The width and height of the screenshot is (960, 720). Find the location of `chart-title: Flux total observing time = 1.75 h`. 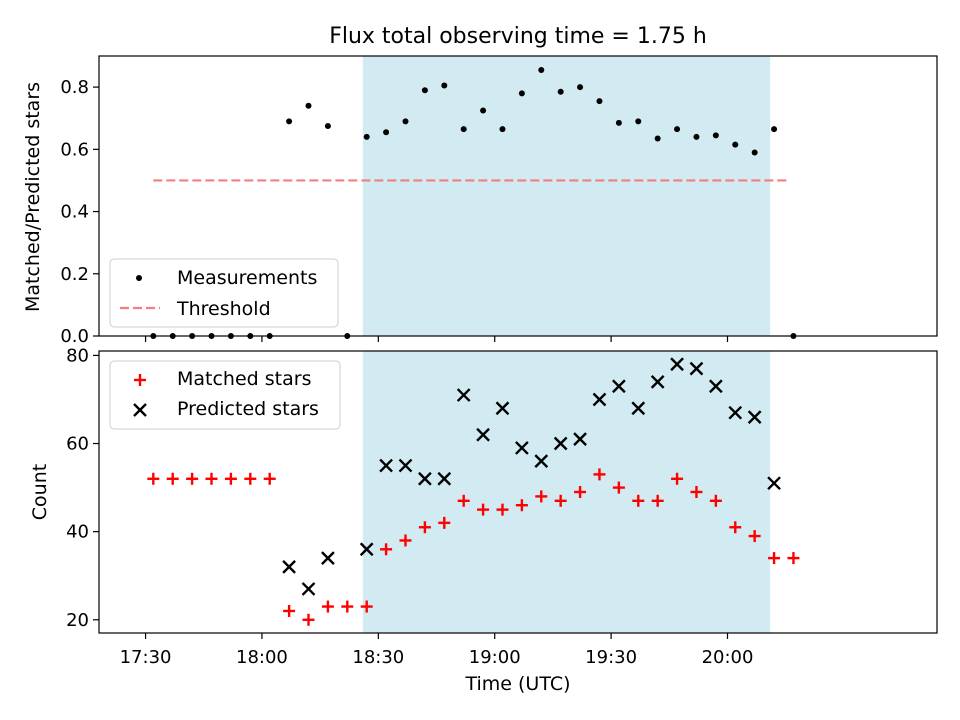

chart-title: Flux total observing time = 1.75 h is located at coordinates (518, 36).